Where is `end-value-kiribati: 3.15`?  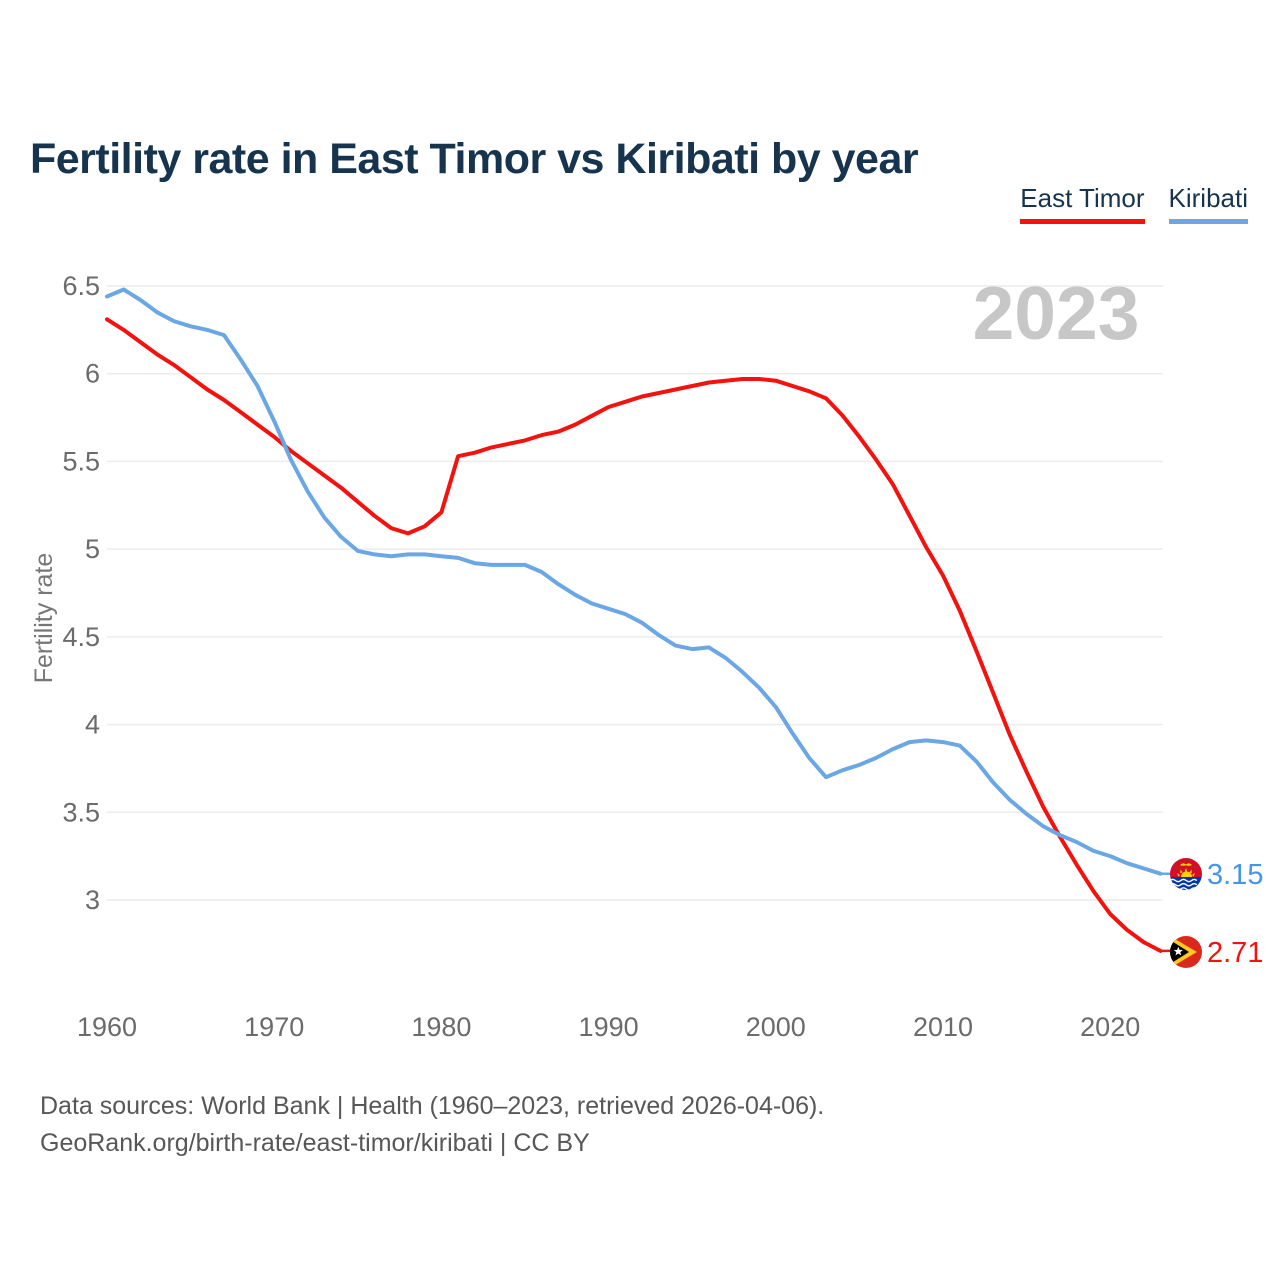
end-value-kiribati: 3.15 is located at coordinates (1235, 875).